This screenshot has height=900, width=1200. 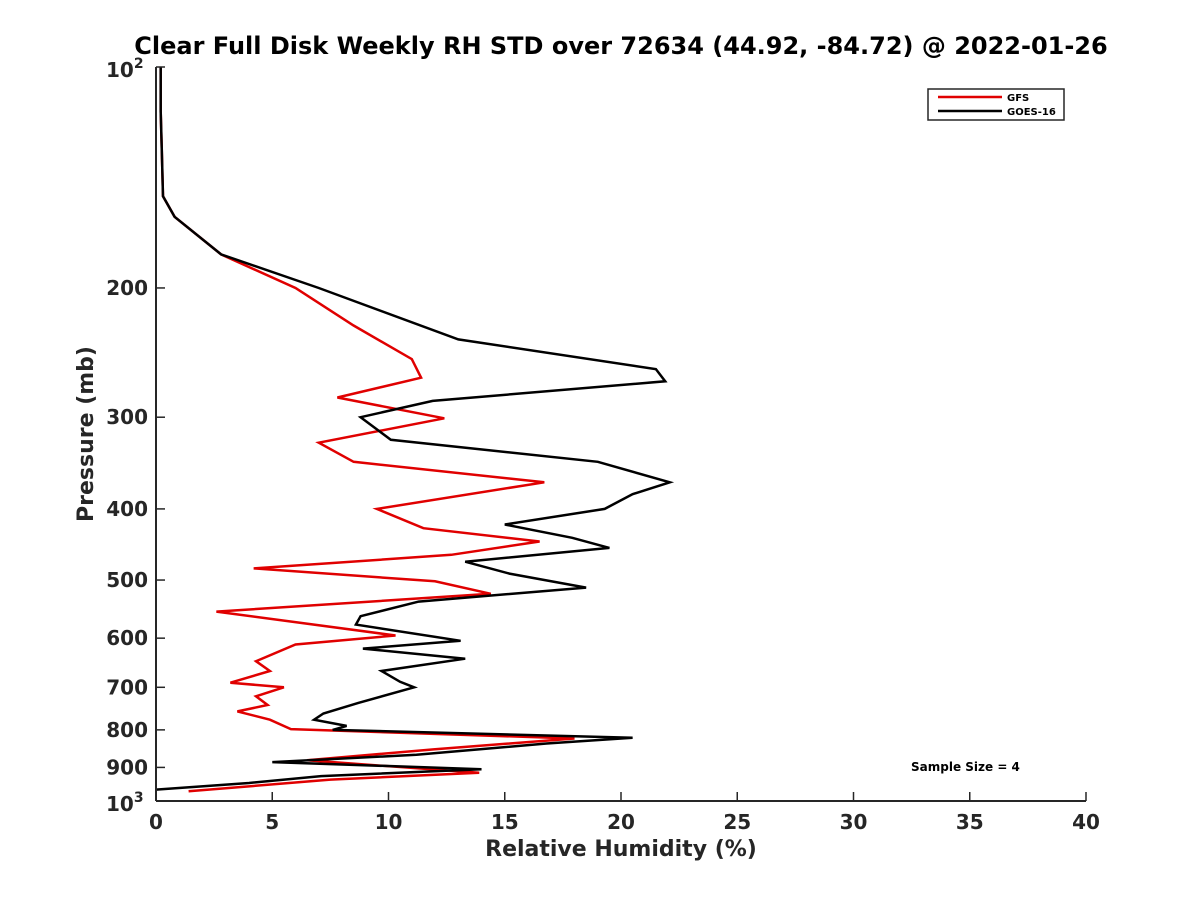 I want to click on y-tick-label: 600, so click(x=127, y=638).